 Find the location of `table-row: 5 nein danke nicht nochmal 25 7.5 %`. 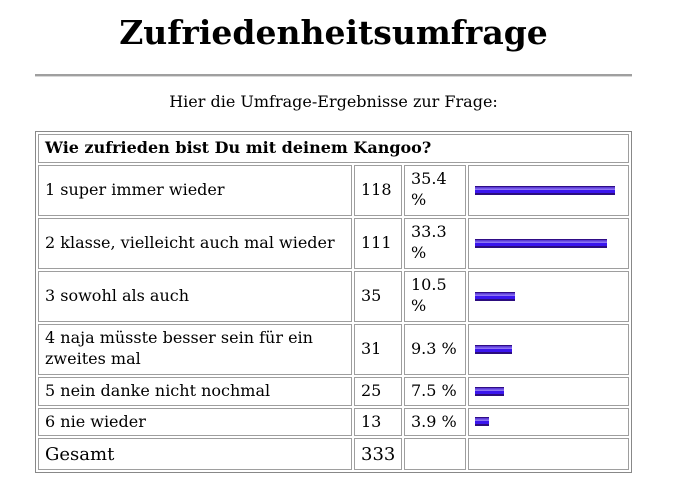

table-row: 5 nein danke nicht nochmal 25 7.5 % is located at coordinates (333, 391).